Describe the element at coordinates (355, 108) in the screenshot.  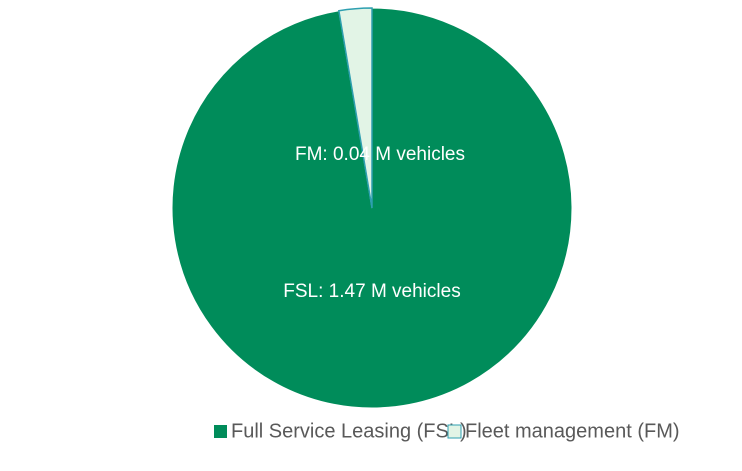
I see `pie-slice` at that location.